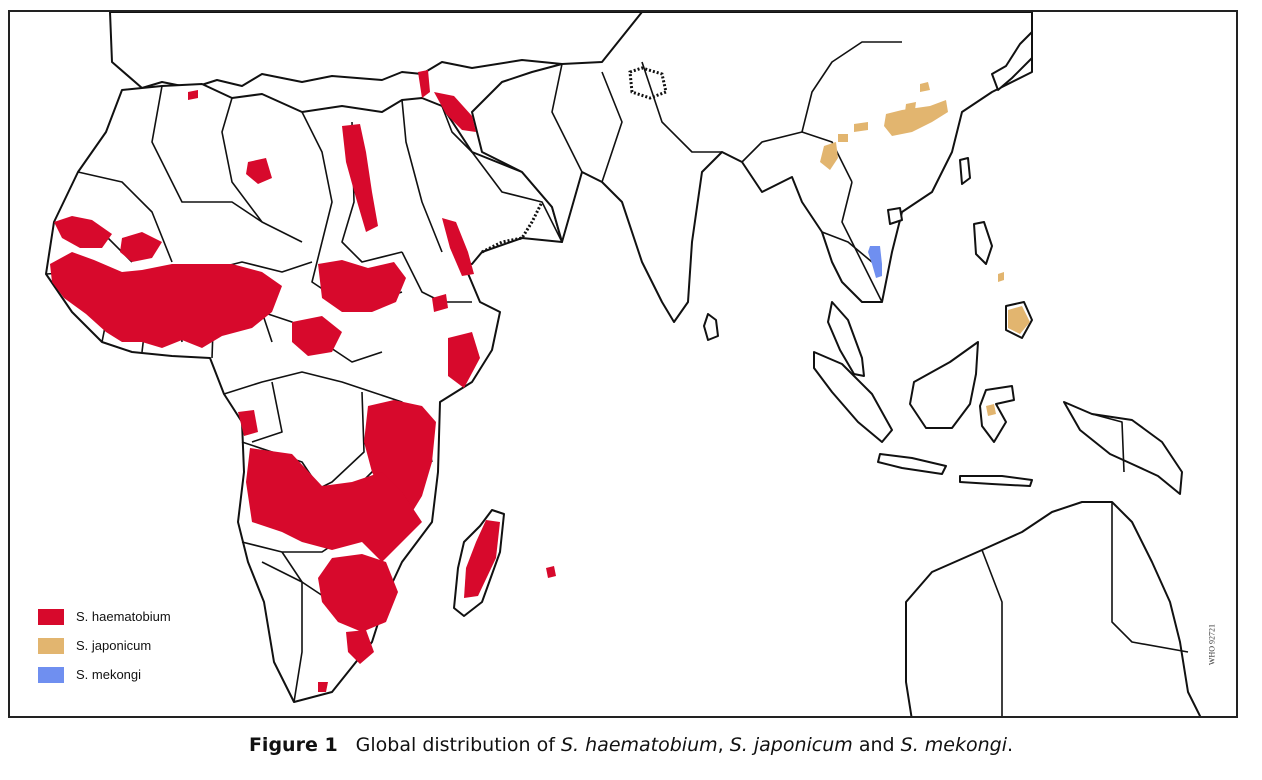  I want to click on legend-label: S. mekongi, so click(109, 674).